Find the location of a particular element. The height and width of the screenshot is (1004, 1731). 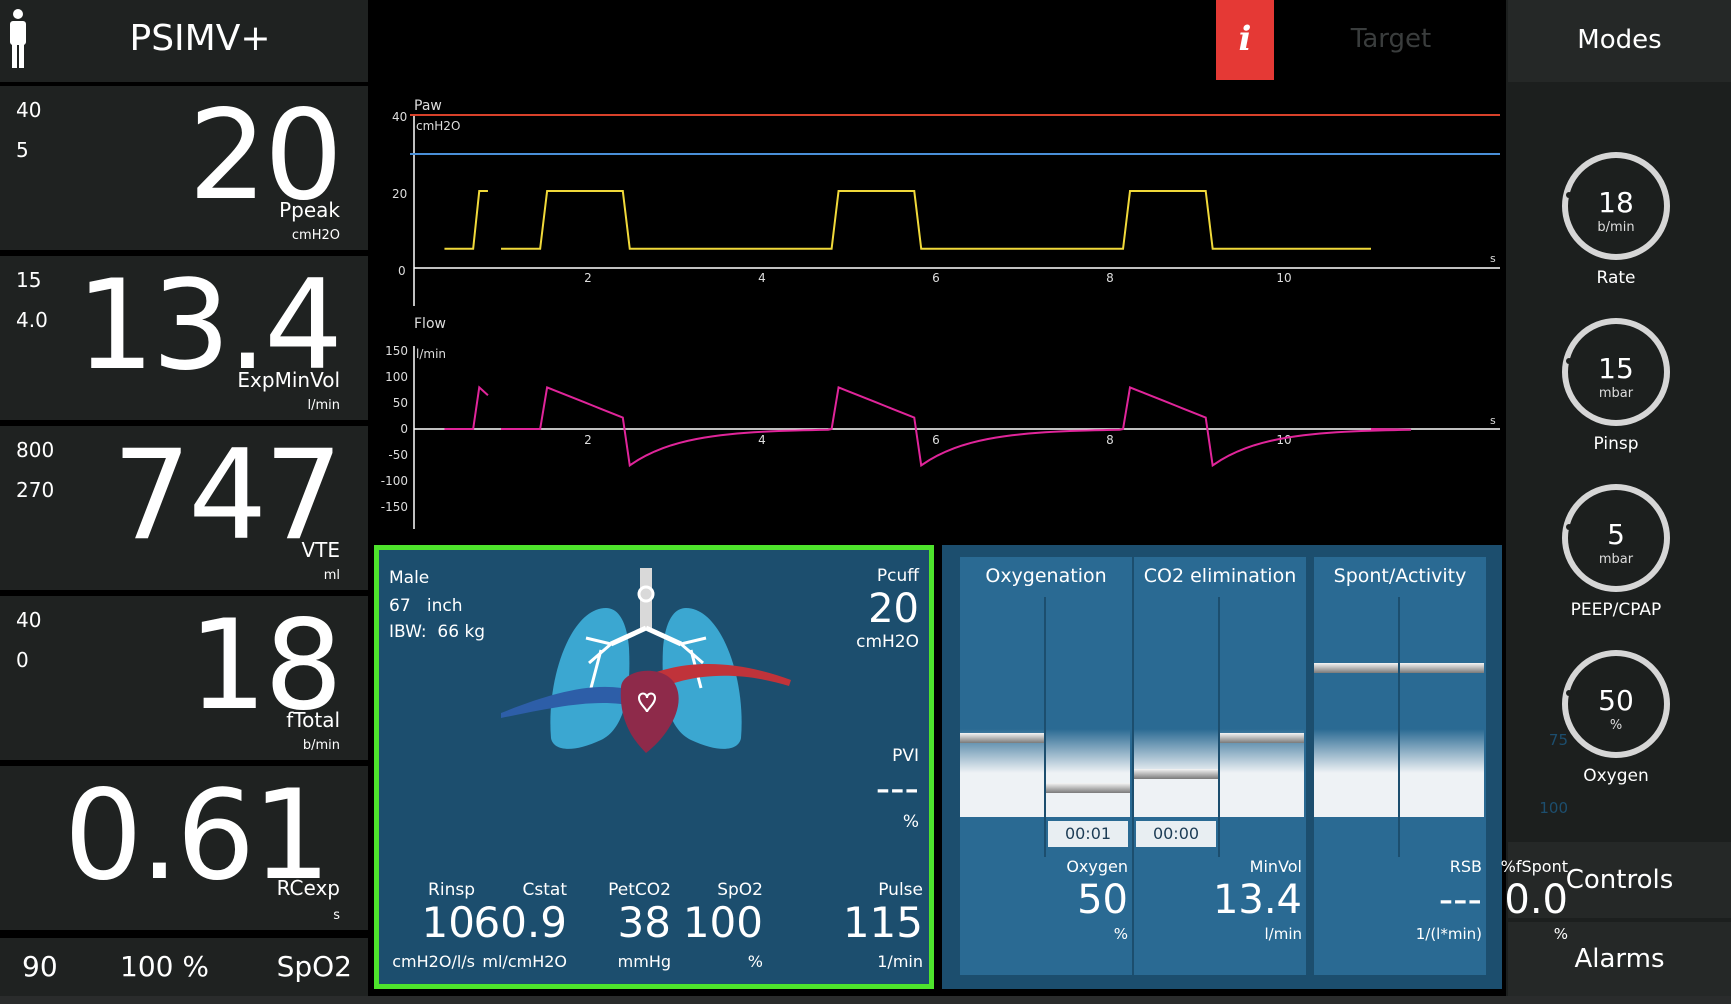

dial-peep-cpap: 5 mbar PEEP/CPAP is located at coordinates (1622, 557).